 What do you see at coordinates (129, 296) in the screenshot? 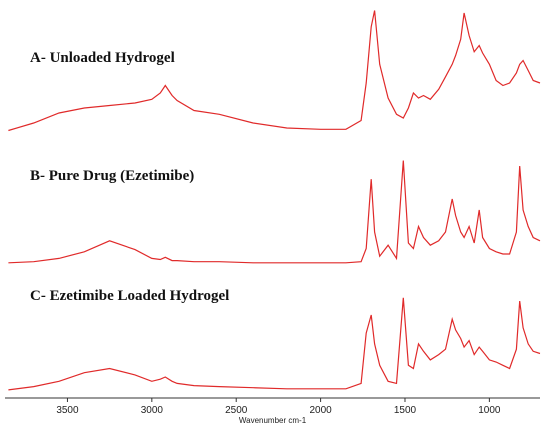
I see `trace-label: C- Ezetimibe Loaded Hydrogel` at bounding box center [129, 296].